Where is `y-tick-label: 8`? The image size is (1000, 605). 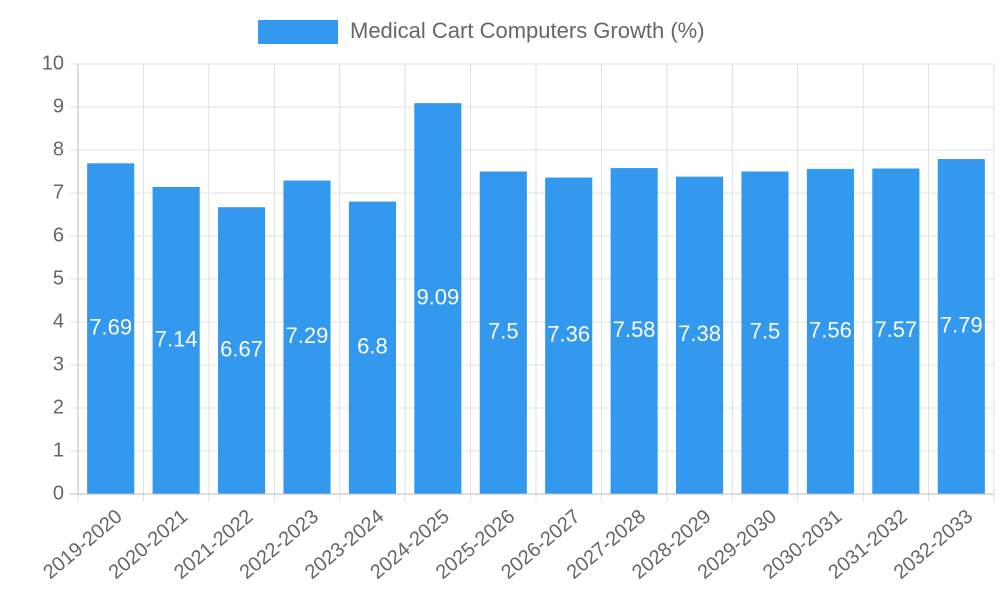
y-tick-label: 8 is located at coordinates (58, 149).